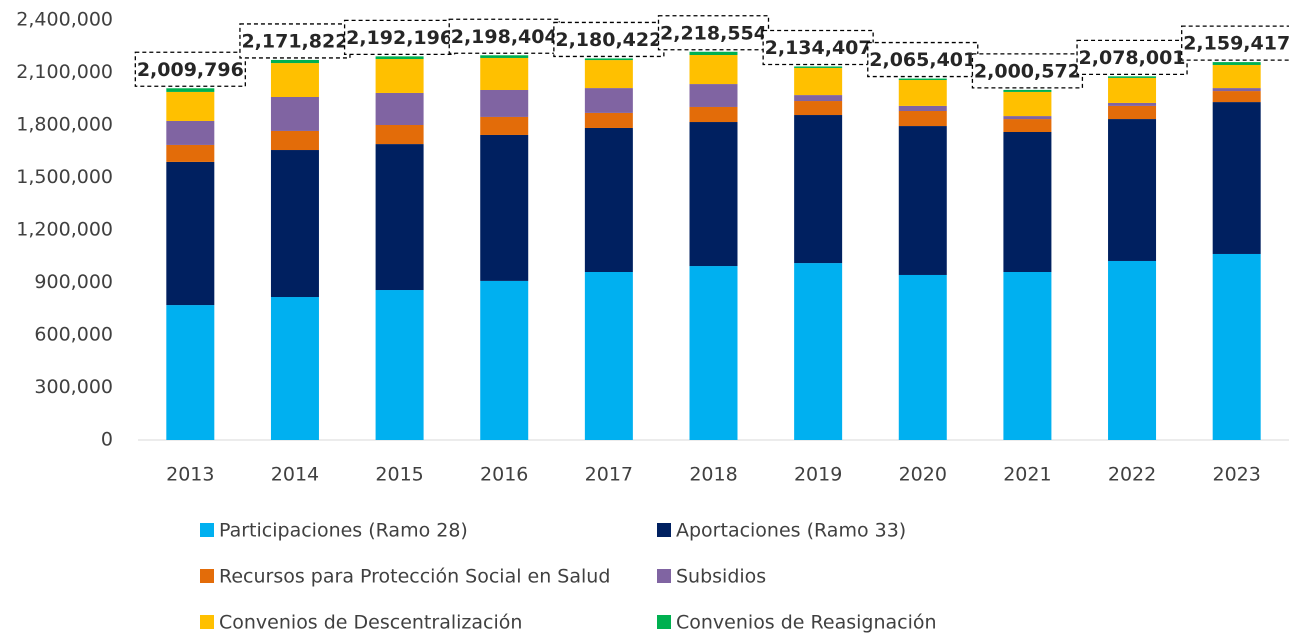 Image resolution: width=1289 pixels, height=637 pixels. Describe the element at coordinates (1027, 71) in the screenshot. I see `total-label: 2,000,572` at that location.